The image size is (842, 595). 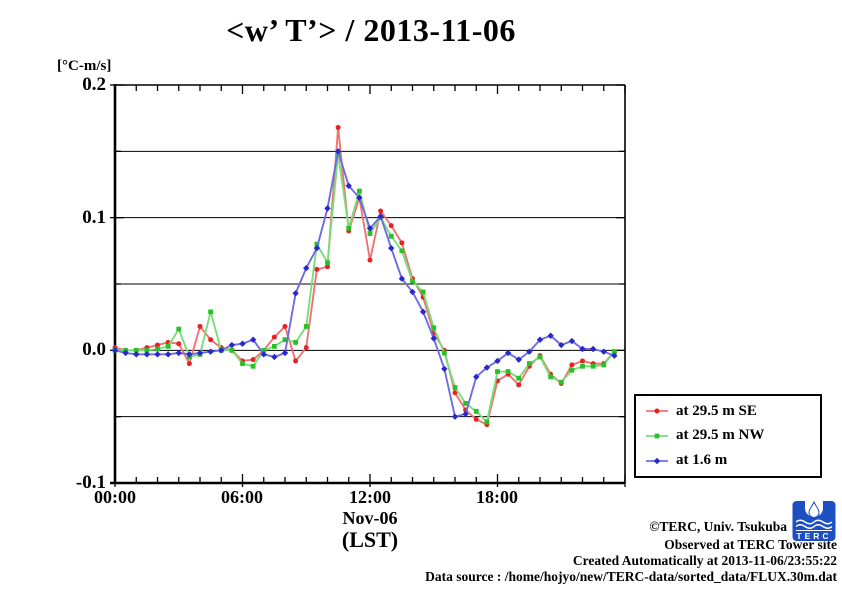 What do you see at coordinates (720, 435) in the screenshot?
I see `legend-label: at 29.5 m NW` at bounding box center [720, 435].